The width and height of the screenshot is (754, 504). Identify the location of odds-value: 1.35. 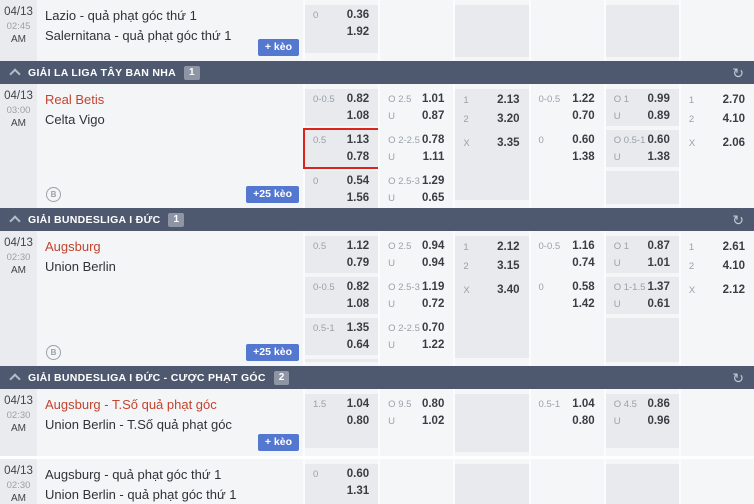
(358, 328).